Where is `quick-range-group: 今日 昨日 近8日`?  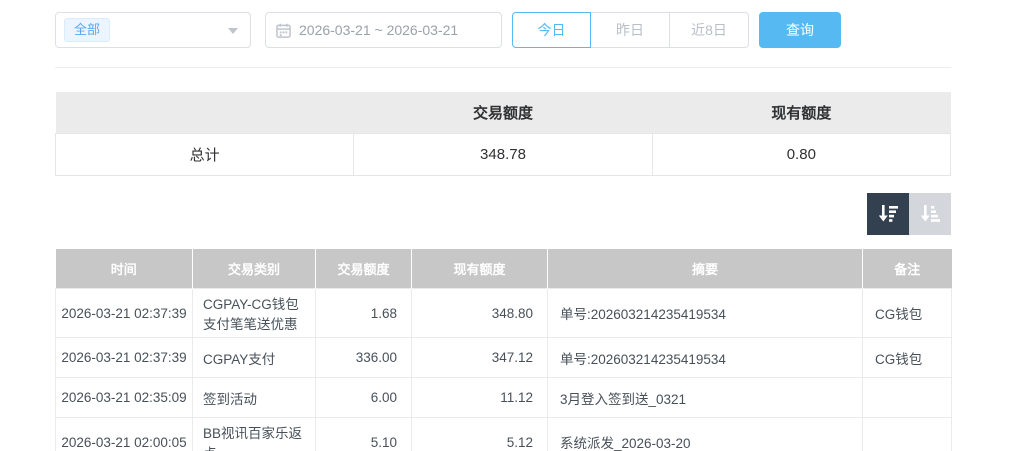 quick-range-group: 今日 昨日 近8日 is located at coordinates (630, 30).